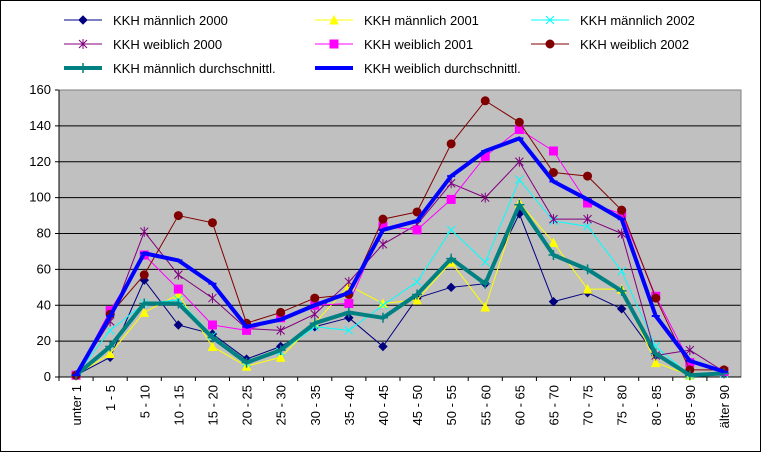  I want to click on y-tick-label: 100, so click(40, 197).